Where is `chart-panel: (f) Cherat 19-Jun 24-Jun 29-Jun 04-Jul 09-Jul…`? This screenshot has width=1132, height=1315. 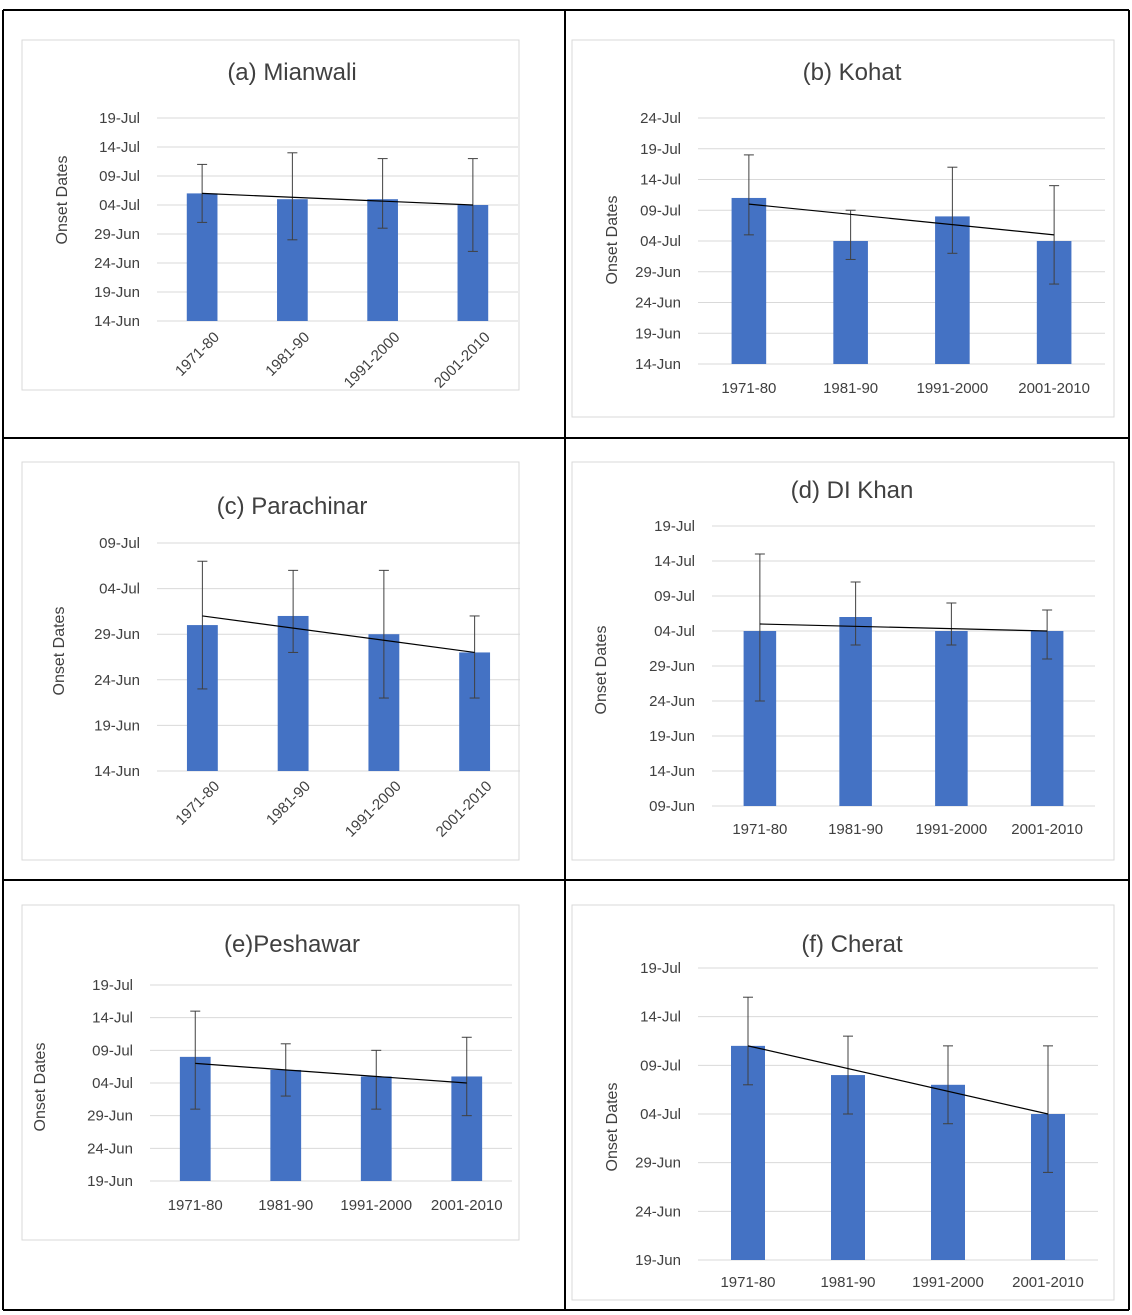 chart-panel: (f) Cherat 19-Jun 24-Jun 29-Jun 04-Jul 09-Jul… is located at coordinates (843, 1102).